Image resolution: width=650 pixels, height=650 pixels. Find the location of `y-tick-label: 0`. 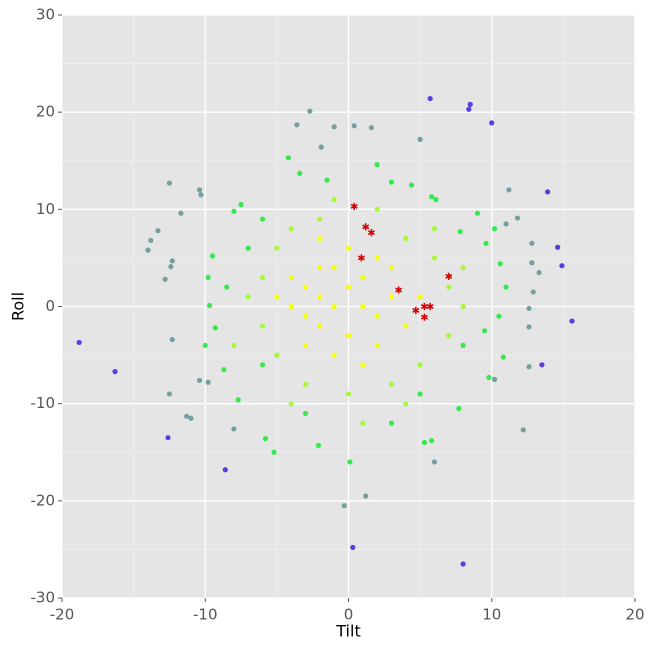

y-tick-label: 0 is located at coordinates (50, 306).